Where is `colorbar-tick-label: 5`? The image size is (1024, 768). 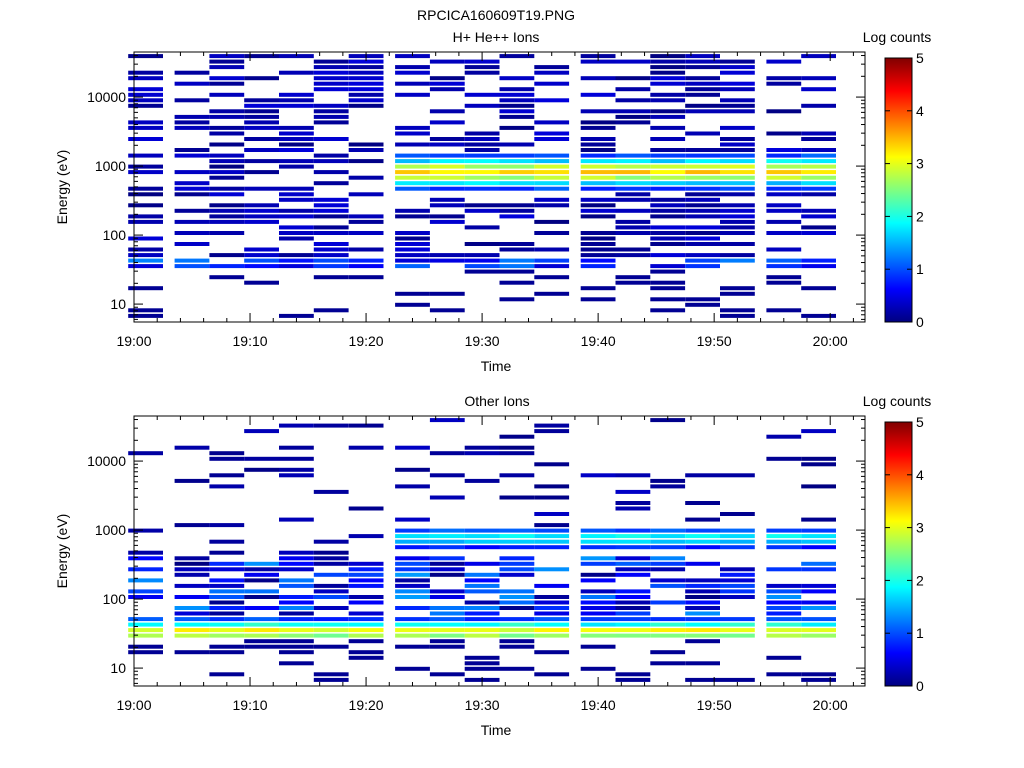 colorbar-tick-label: 5 is located at coordinates (920, 58).